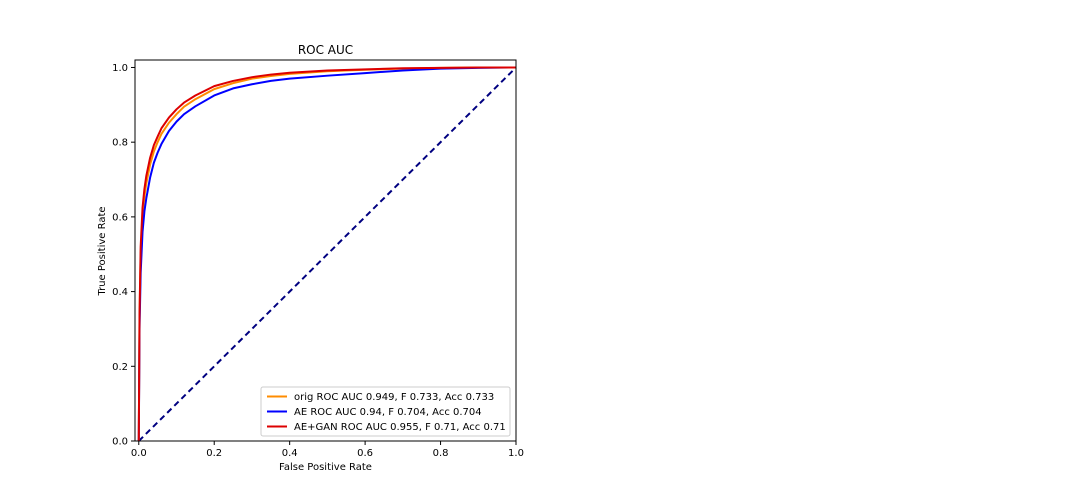 The image size is (1080, 504). What do you see at coordinates (120, 292) in the screenshot?
I see `y-tick-label: 0.4` at bounding box center [120, 292].